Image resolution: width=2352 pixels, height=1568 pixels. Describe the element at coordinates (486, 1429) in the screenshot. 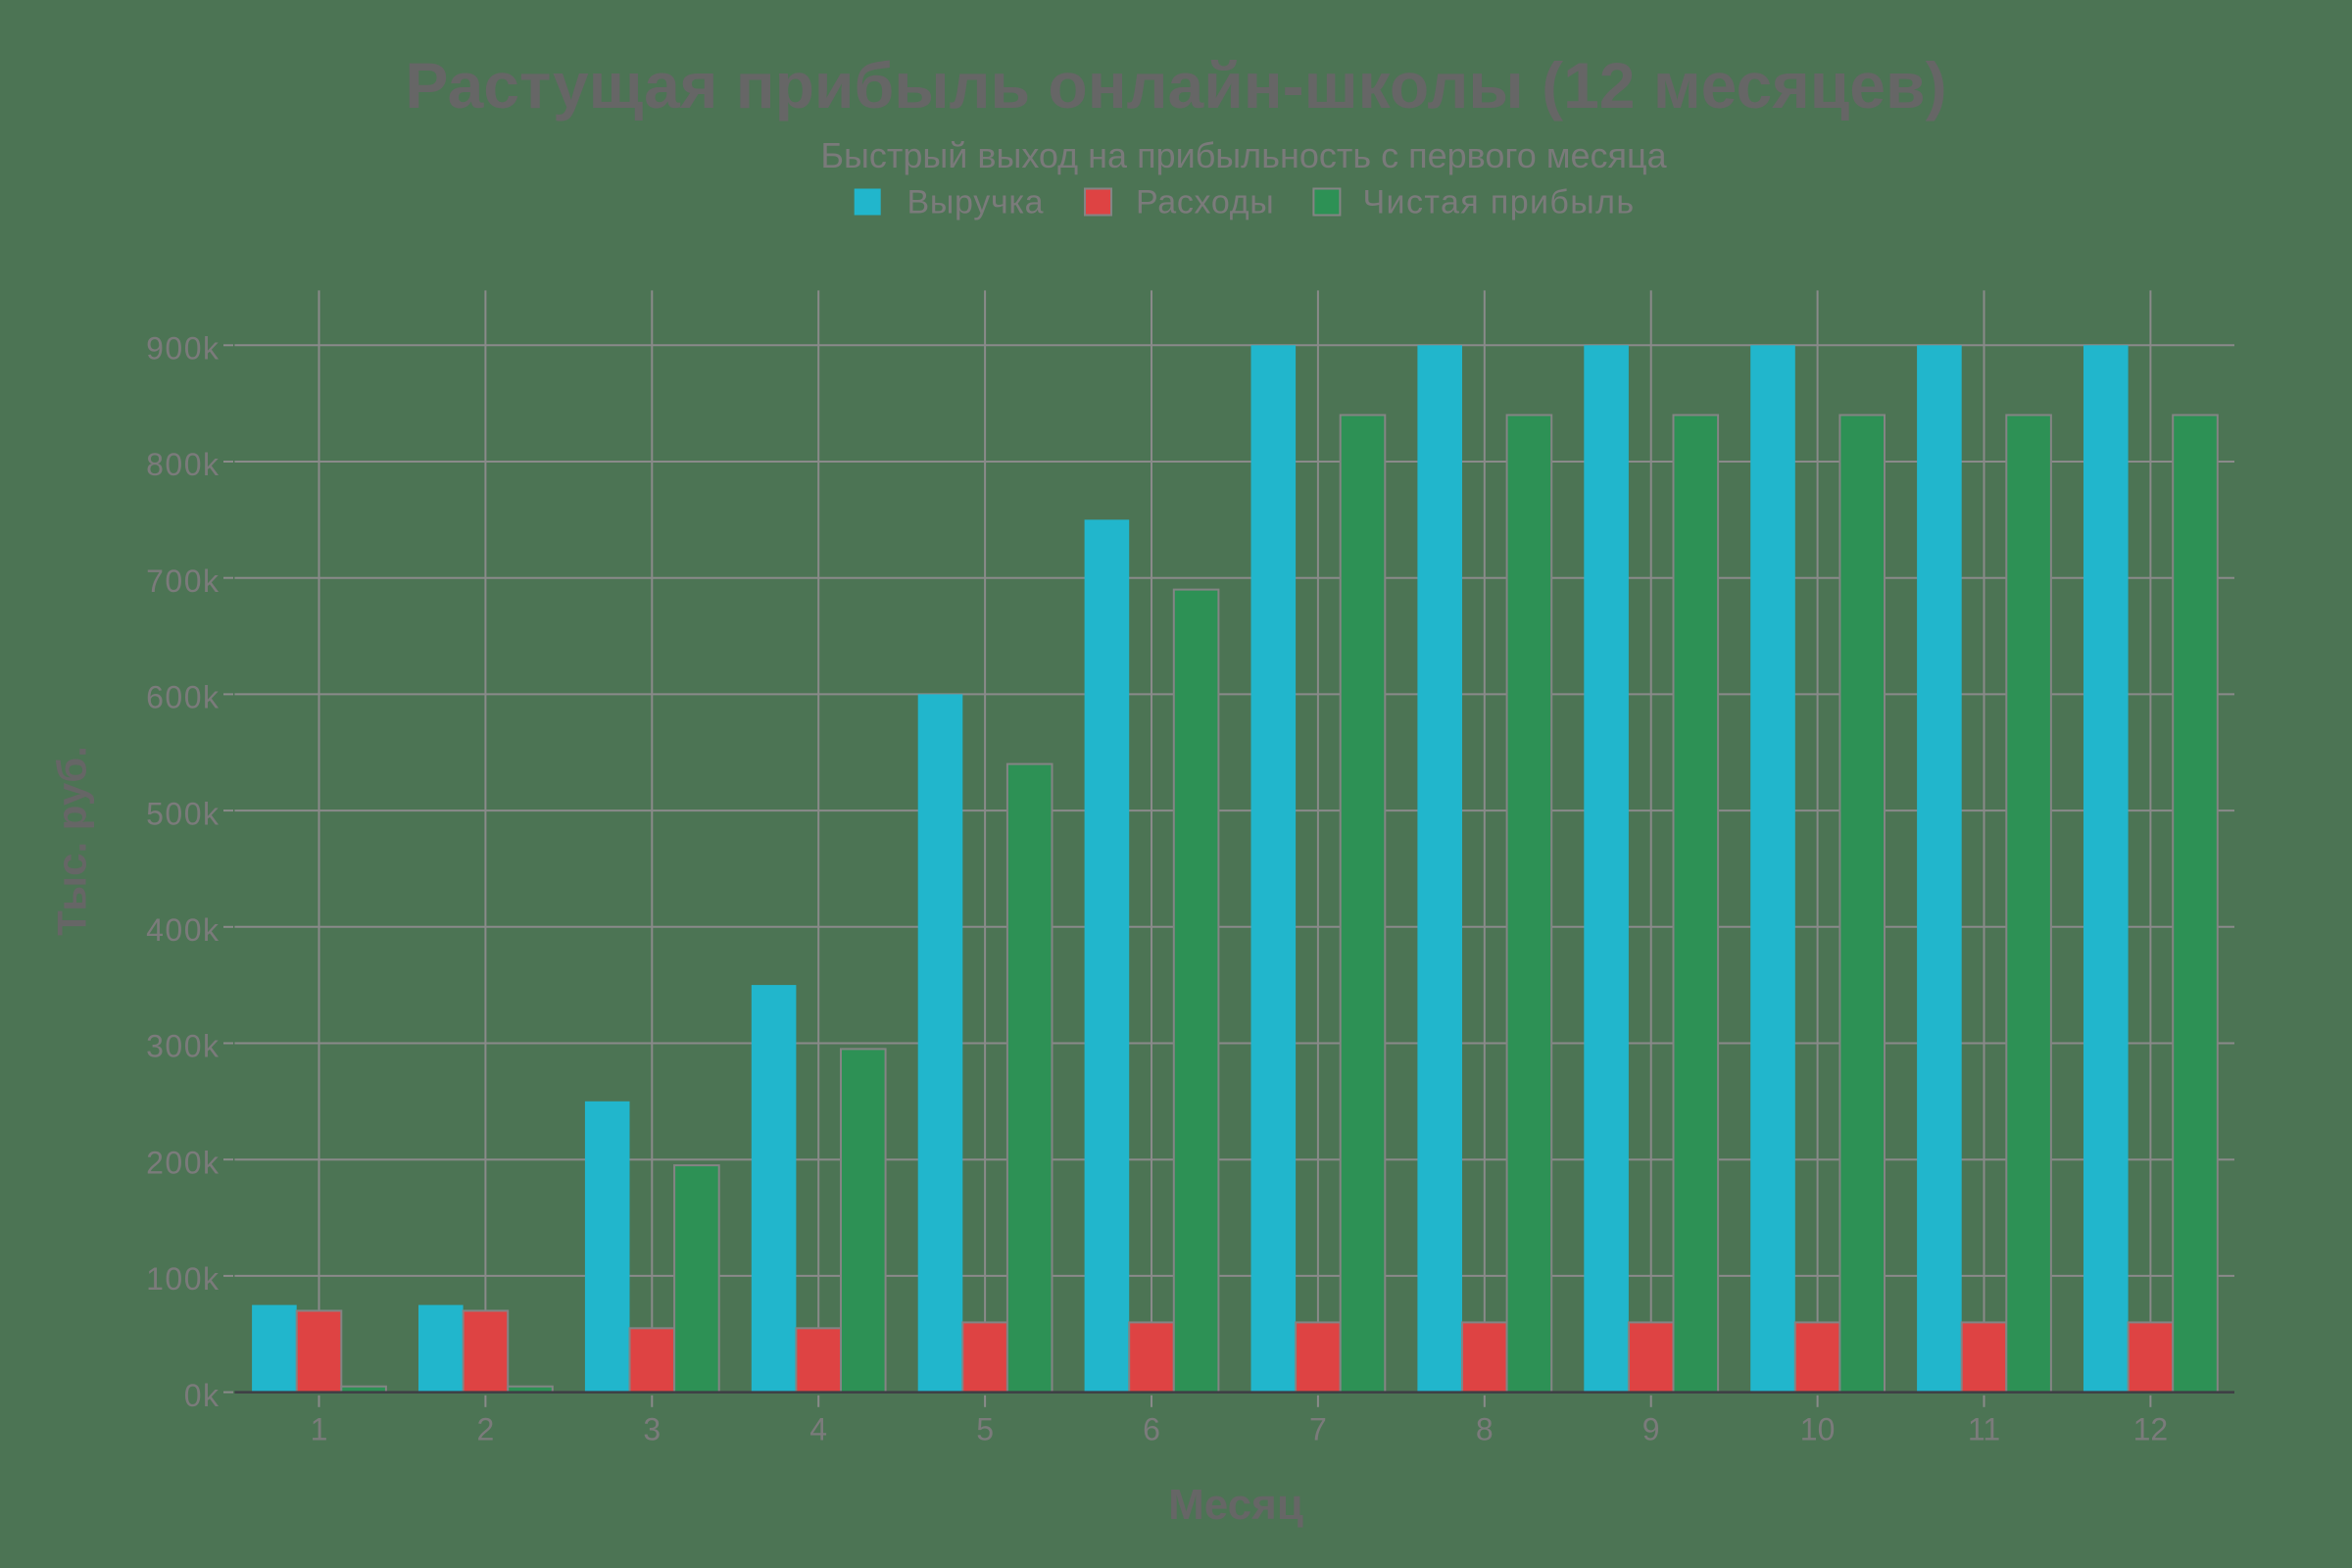

I see `svg-text: 2` at that location.